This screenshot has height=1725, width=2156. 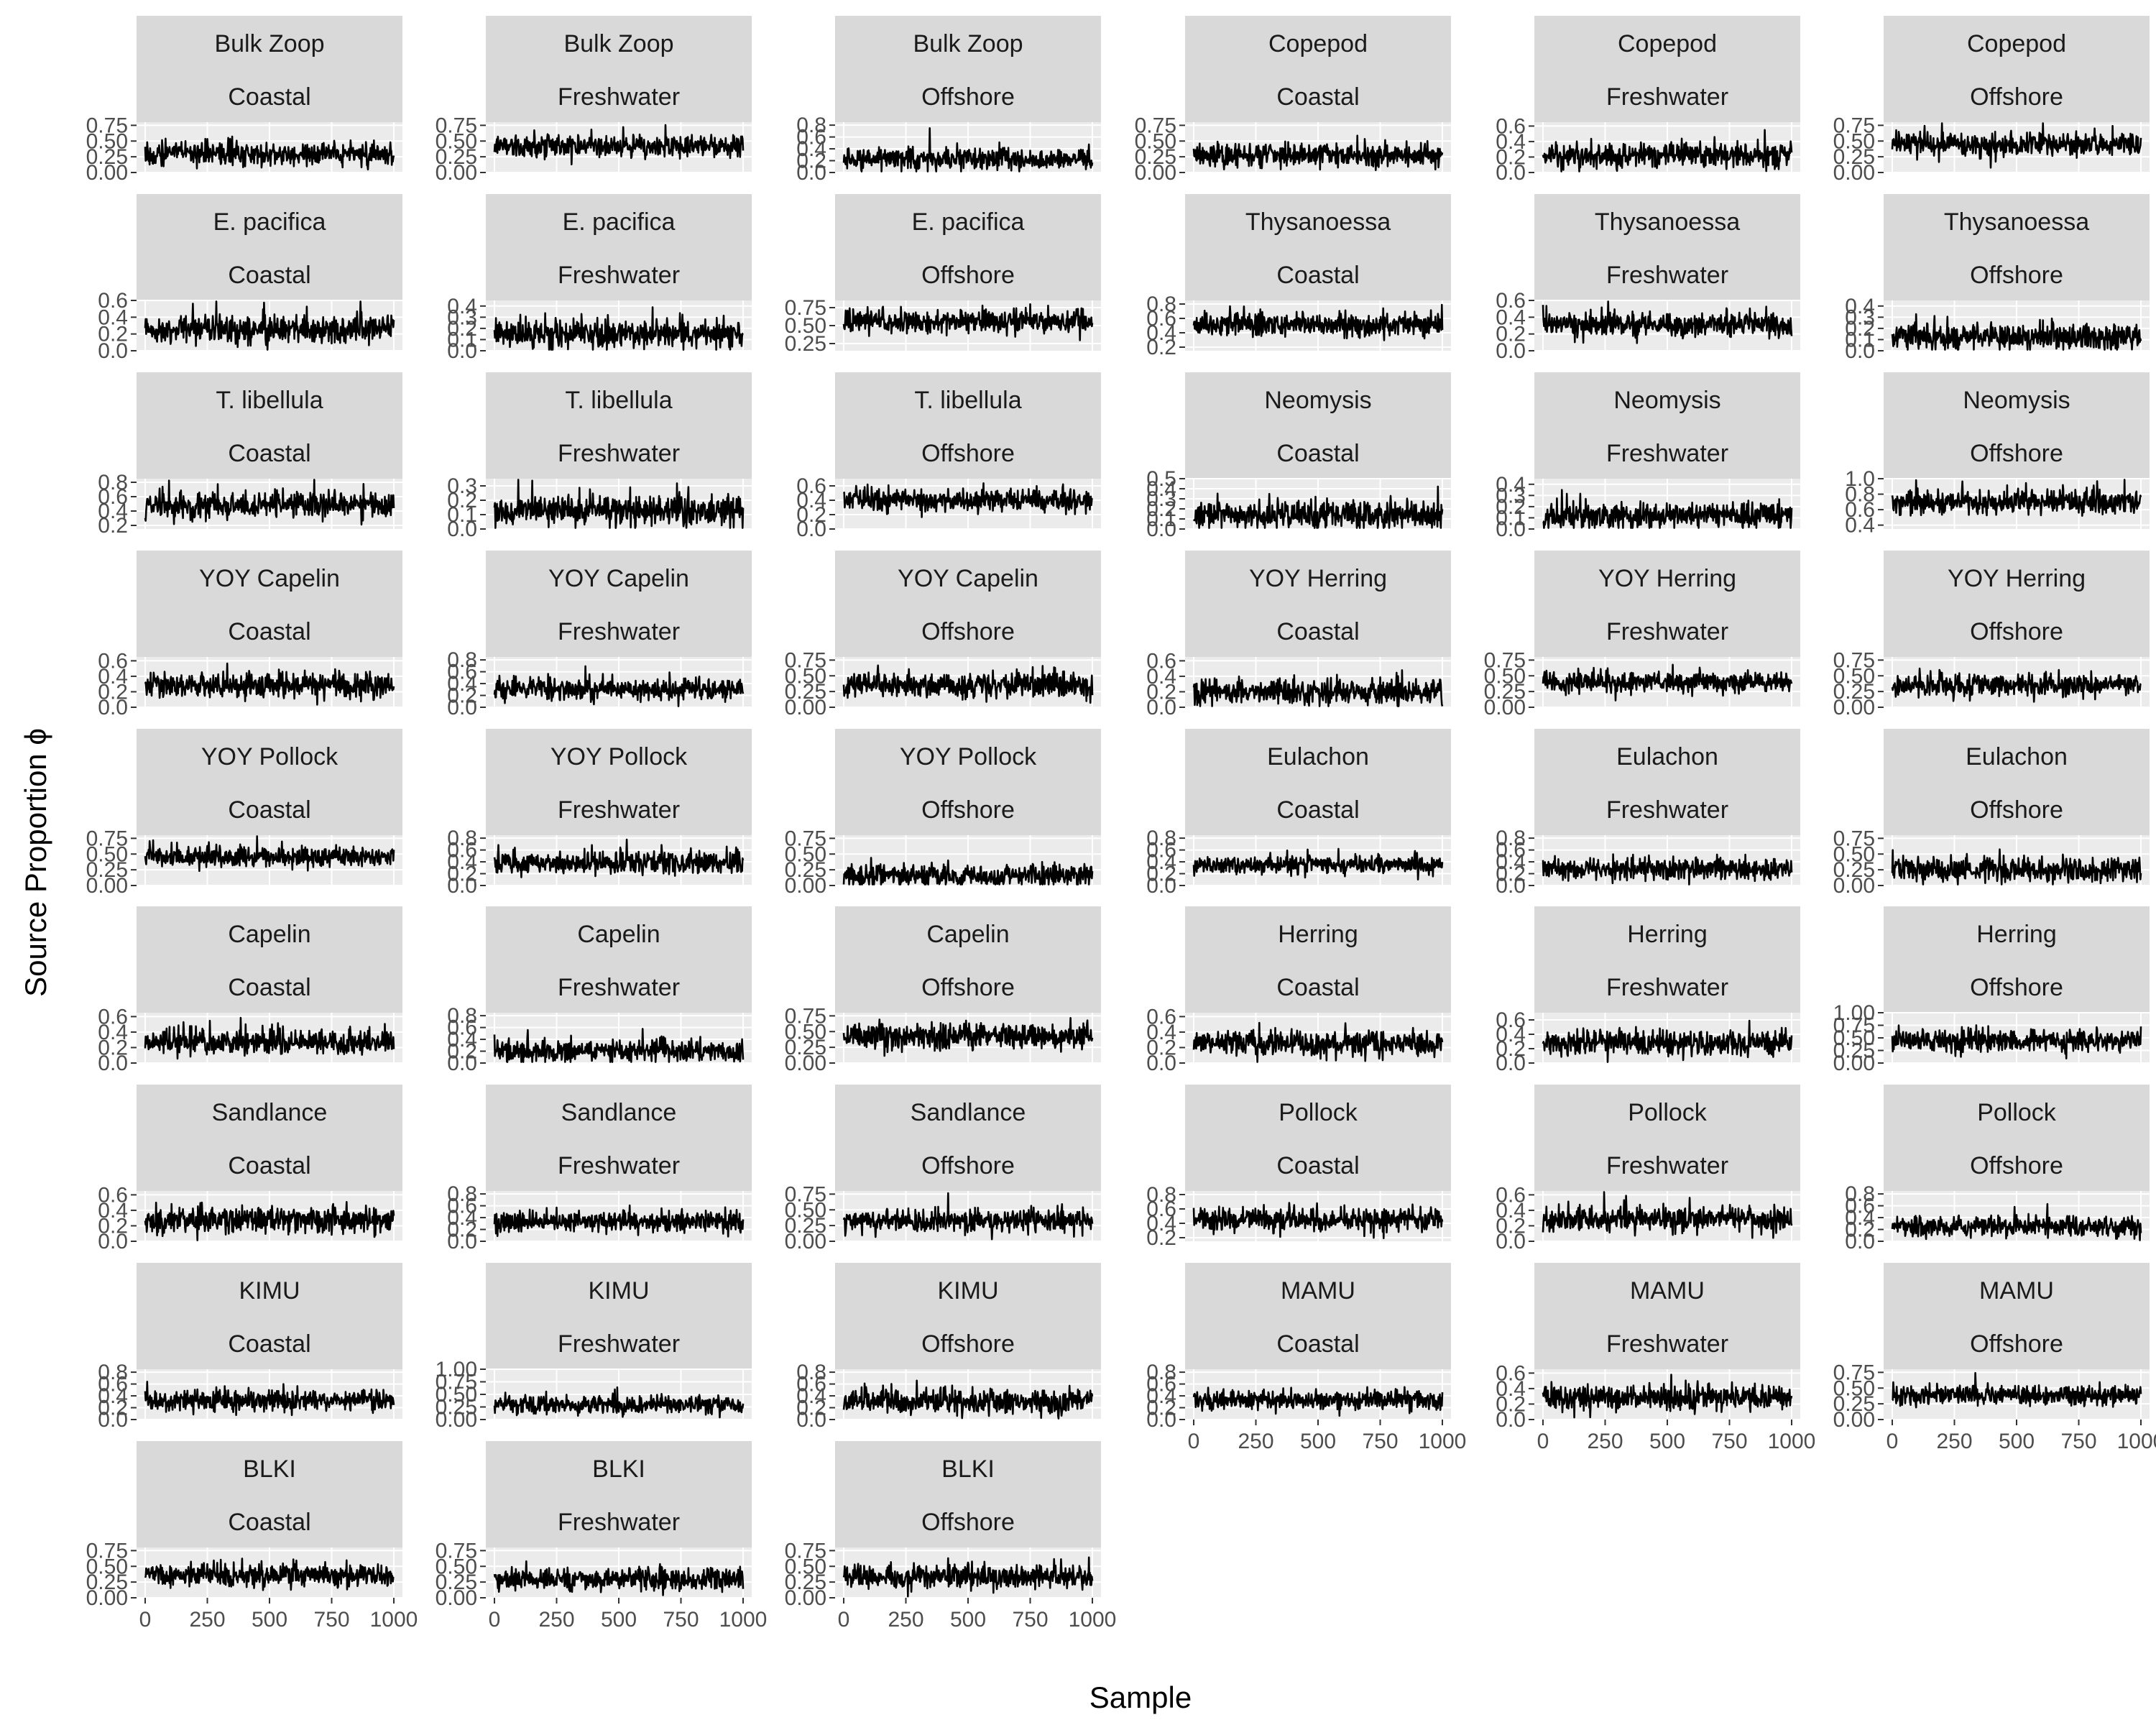 What do you see at coordinates (1299, 635) in the screenshot?
I see `facet-panel: YOY Herring Coastal 0.00.20.40.6` at bounding box center [1299, 635].